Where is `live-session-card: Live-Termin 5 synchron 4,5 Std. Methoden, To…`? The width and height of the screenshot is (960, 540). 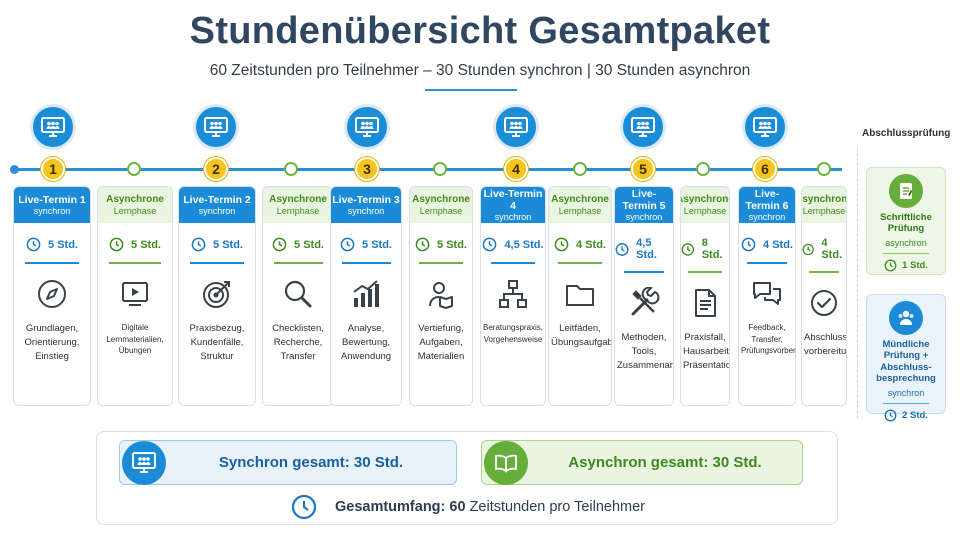 live-session-card: Live-Termin 5 synchron 4,5 Std. Methoden, To… is located at coordinates (644, 296).